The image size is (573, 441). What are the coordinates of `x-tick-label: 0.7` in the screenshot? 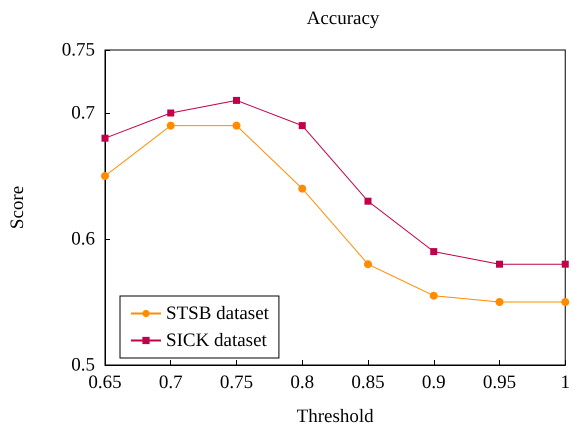 It's located at (170, 382).